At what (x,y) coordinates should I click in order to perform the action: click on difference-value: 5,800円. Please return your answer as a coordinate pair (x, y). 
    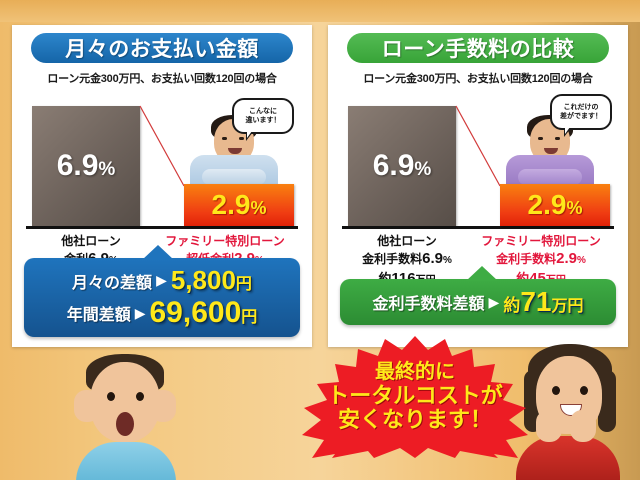
    Looking at the image, I should click on (211, 280).